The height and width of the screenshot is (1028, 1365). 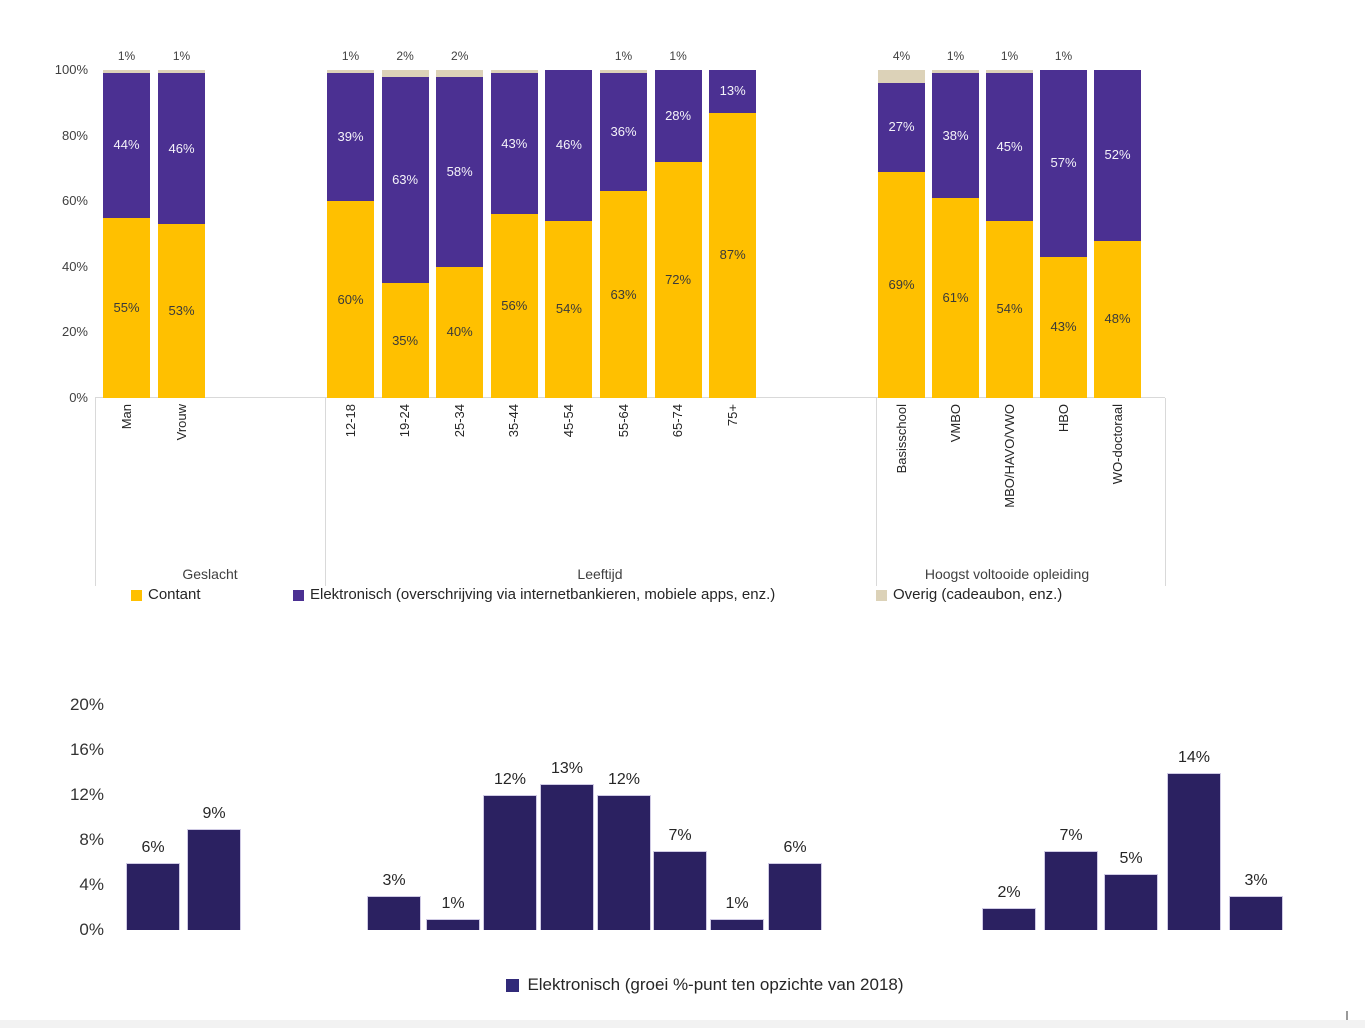 What do you see at coordinates (901, 127) in the screenshot?
I see `bar-value-label-elektronisch: 27%` at bounding box center [901, 127].